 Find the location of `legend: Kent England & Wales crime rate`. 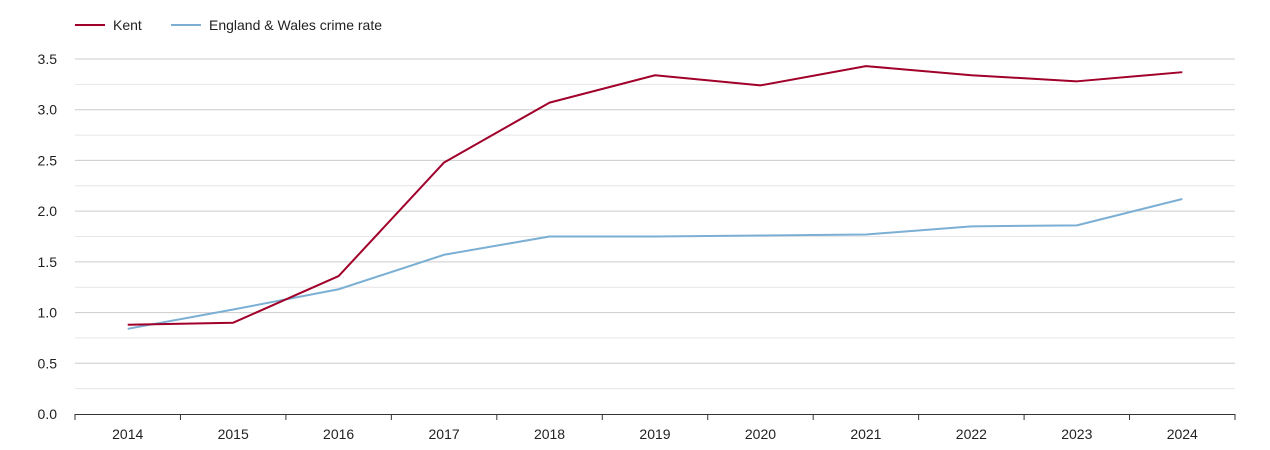

legend: Kent England & Wales crime rate is located at coordinates (228, 25).